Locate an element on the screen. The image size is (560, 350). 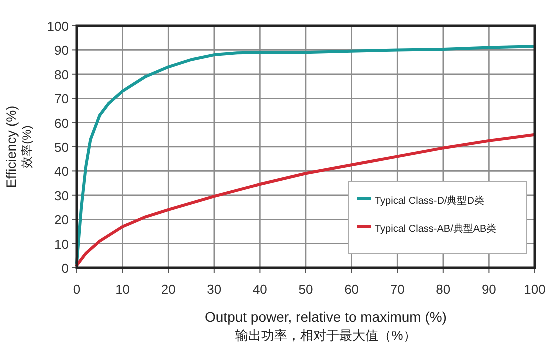
x-tick-label: 100 is located at coordinates (535, 289).